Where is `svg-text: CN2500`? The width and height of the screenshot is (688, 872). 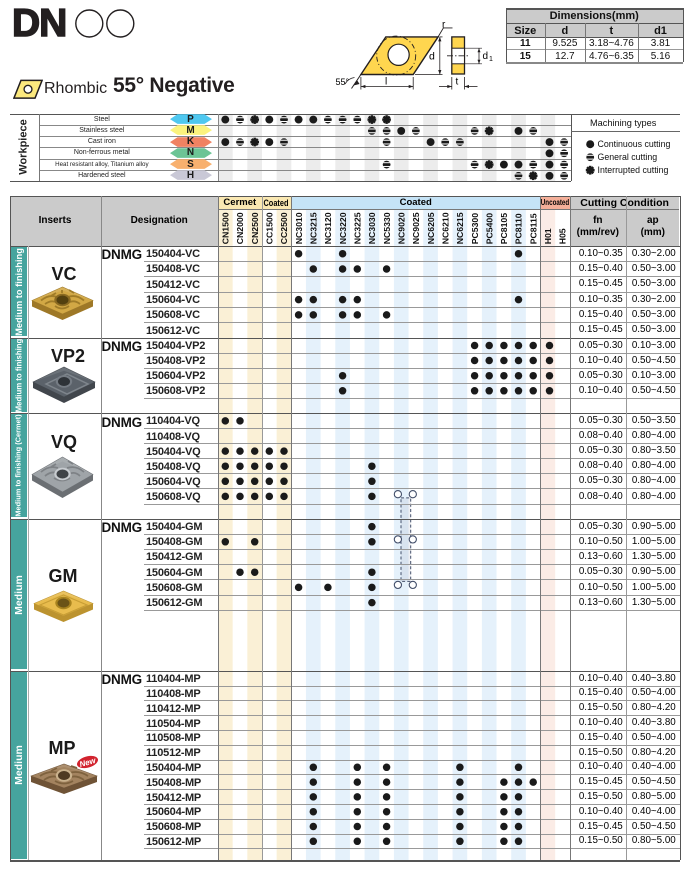
svg-text: CN2500 is located at coordinates (255, 228).